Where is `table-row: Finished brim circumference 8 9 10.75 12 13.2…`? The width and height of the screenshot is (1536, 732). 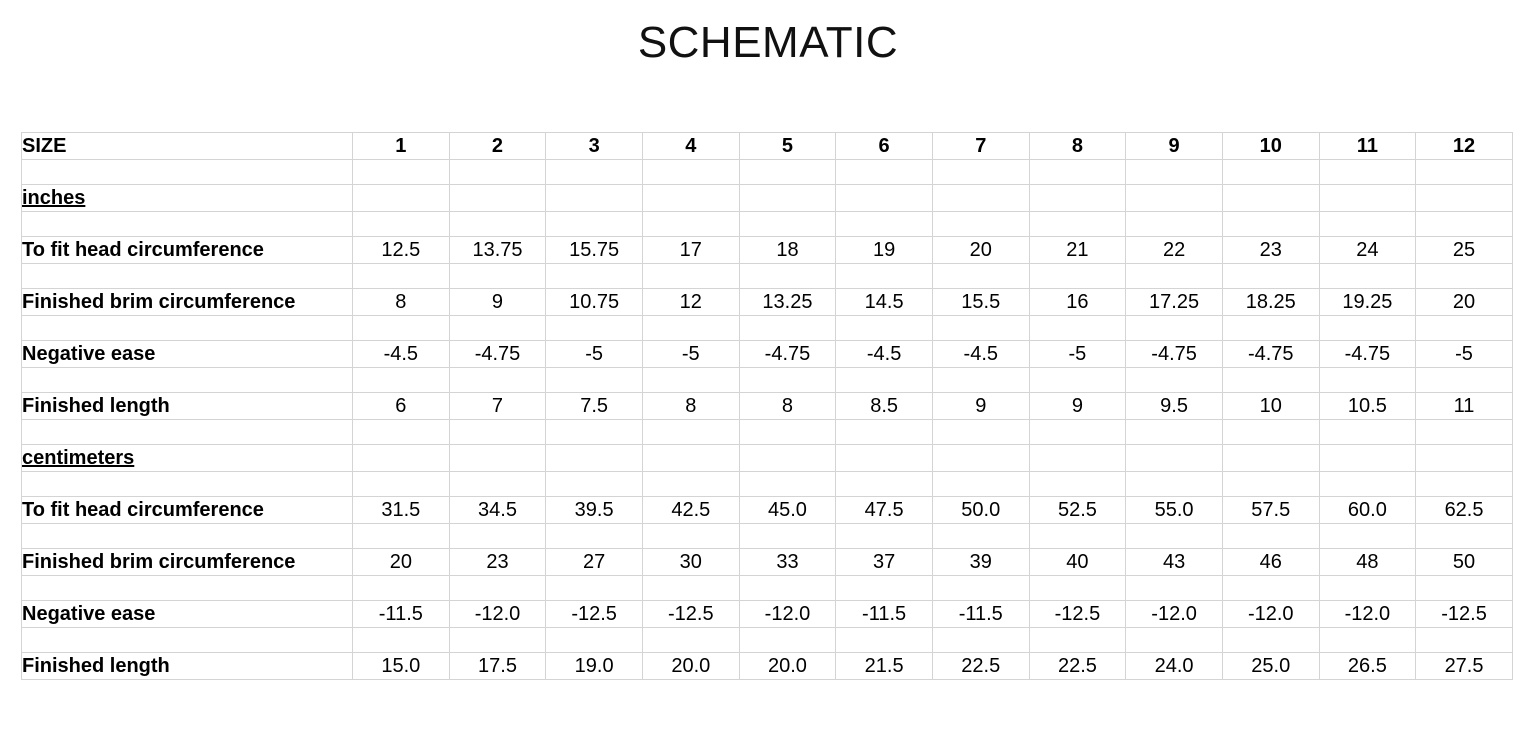 table-row: Finished brim circumference 8 9 10.75 12 13.2… is located at coordinates (767, 302).